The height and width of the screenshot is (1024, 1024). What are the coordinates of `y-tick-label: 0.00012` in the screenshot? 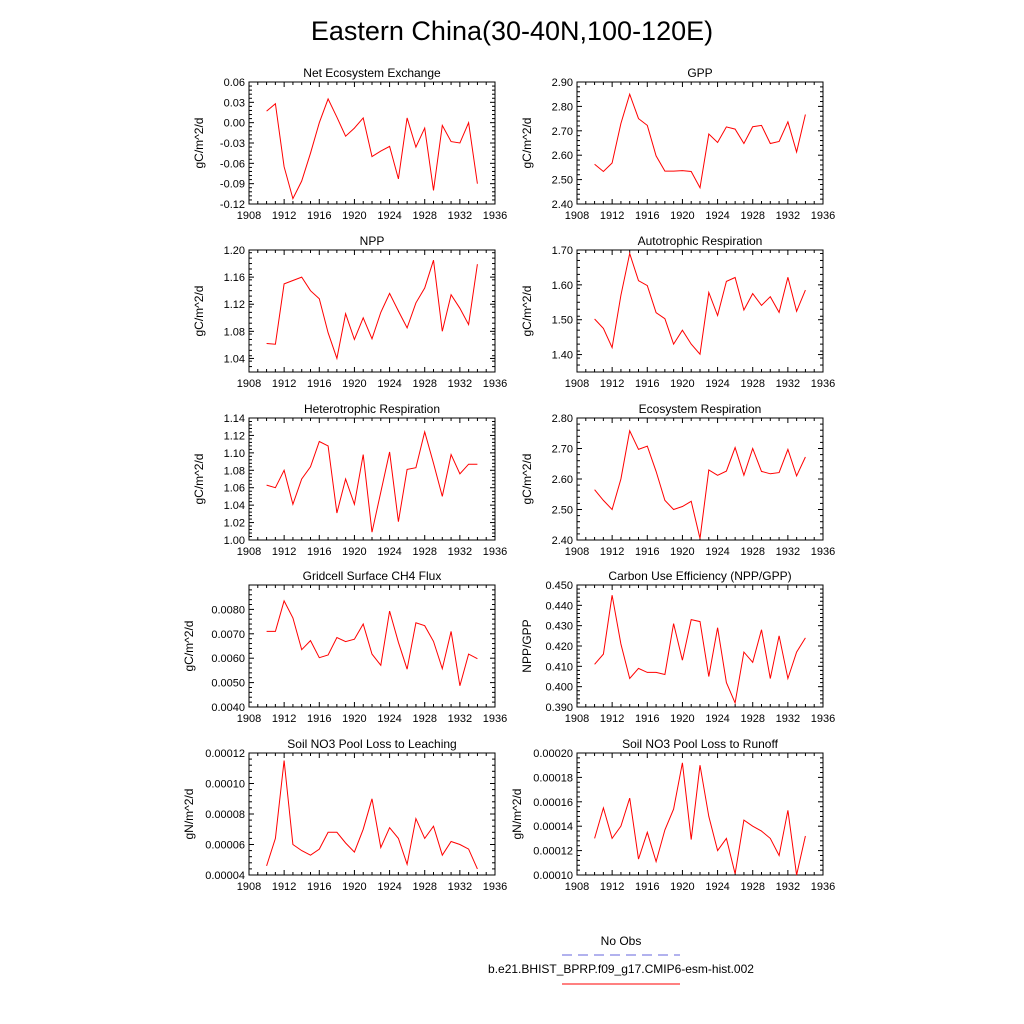 It's located at (553, 852).